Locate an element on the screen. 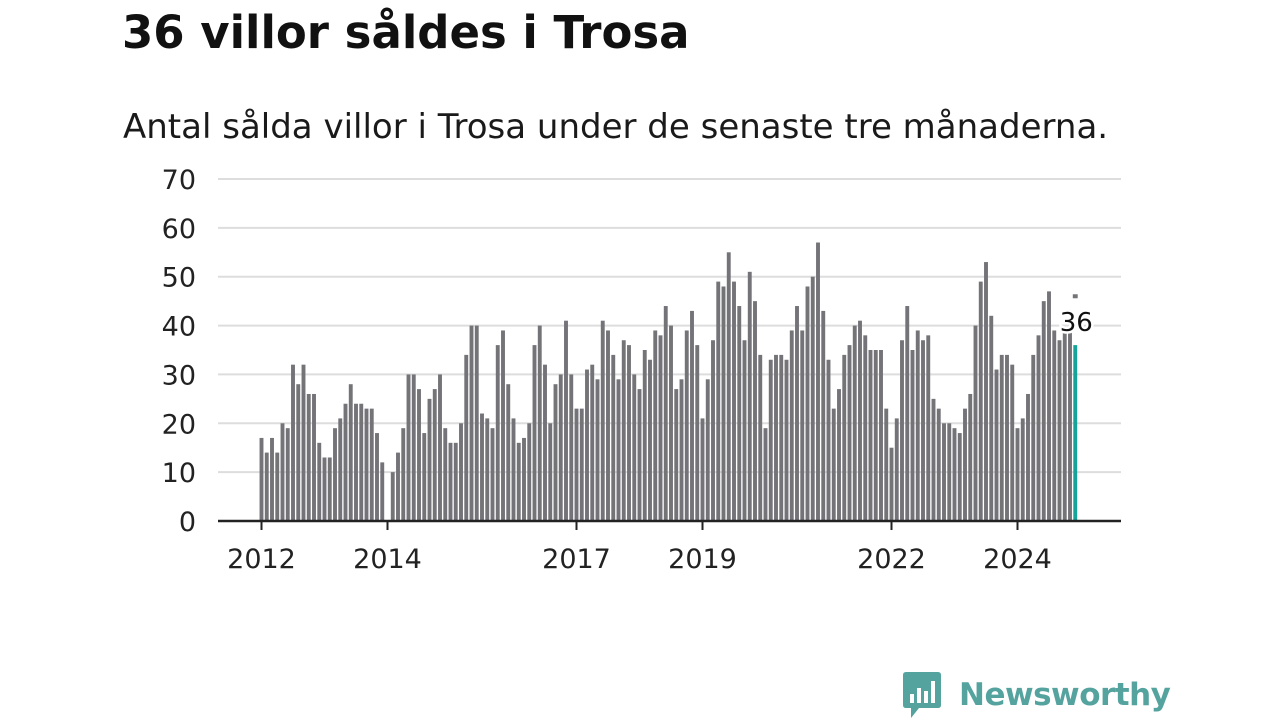 The image size is (1280, 720). y-tick-label: 10 is located at coordinates (179, 473).